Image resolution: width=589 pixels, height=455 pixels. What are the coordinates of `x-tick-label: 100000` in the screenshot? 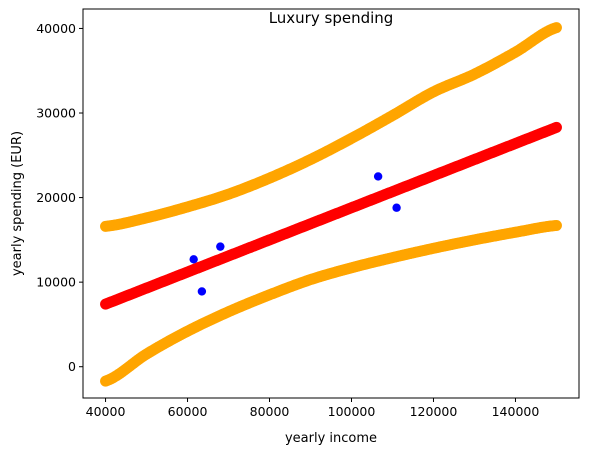 It's located at (352, 411).